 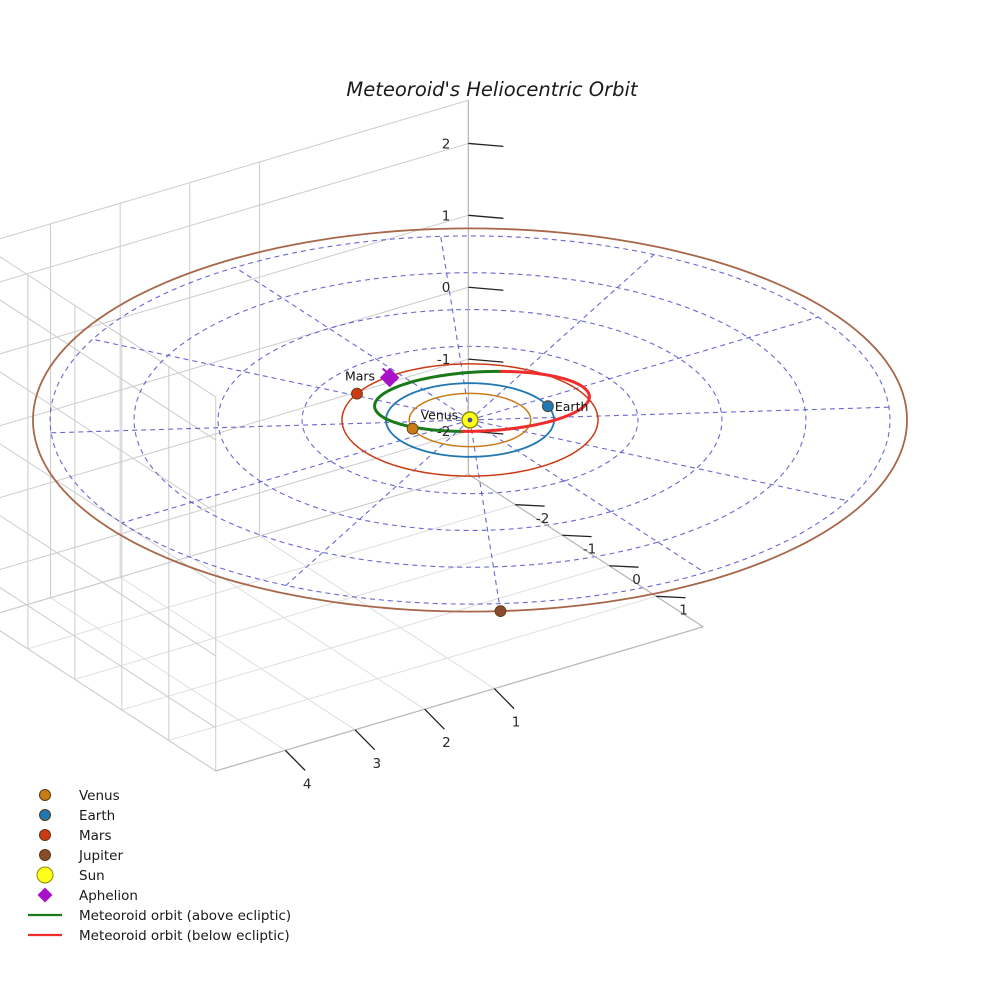 I want to click on legend-item-label: Mars, so click(x=95, y=836).